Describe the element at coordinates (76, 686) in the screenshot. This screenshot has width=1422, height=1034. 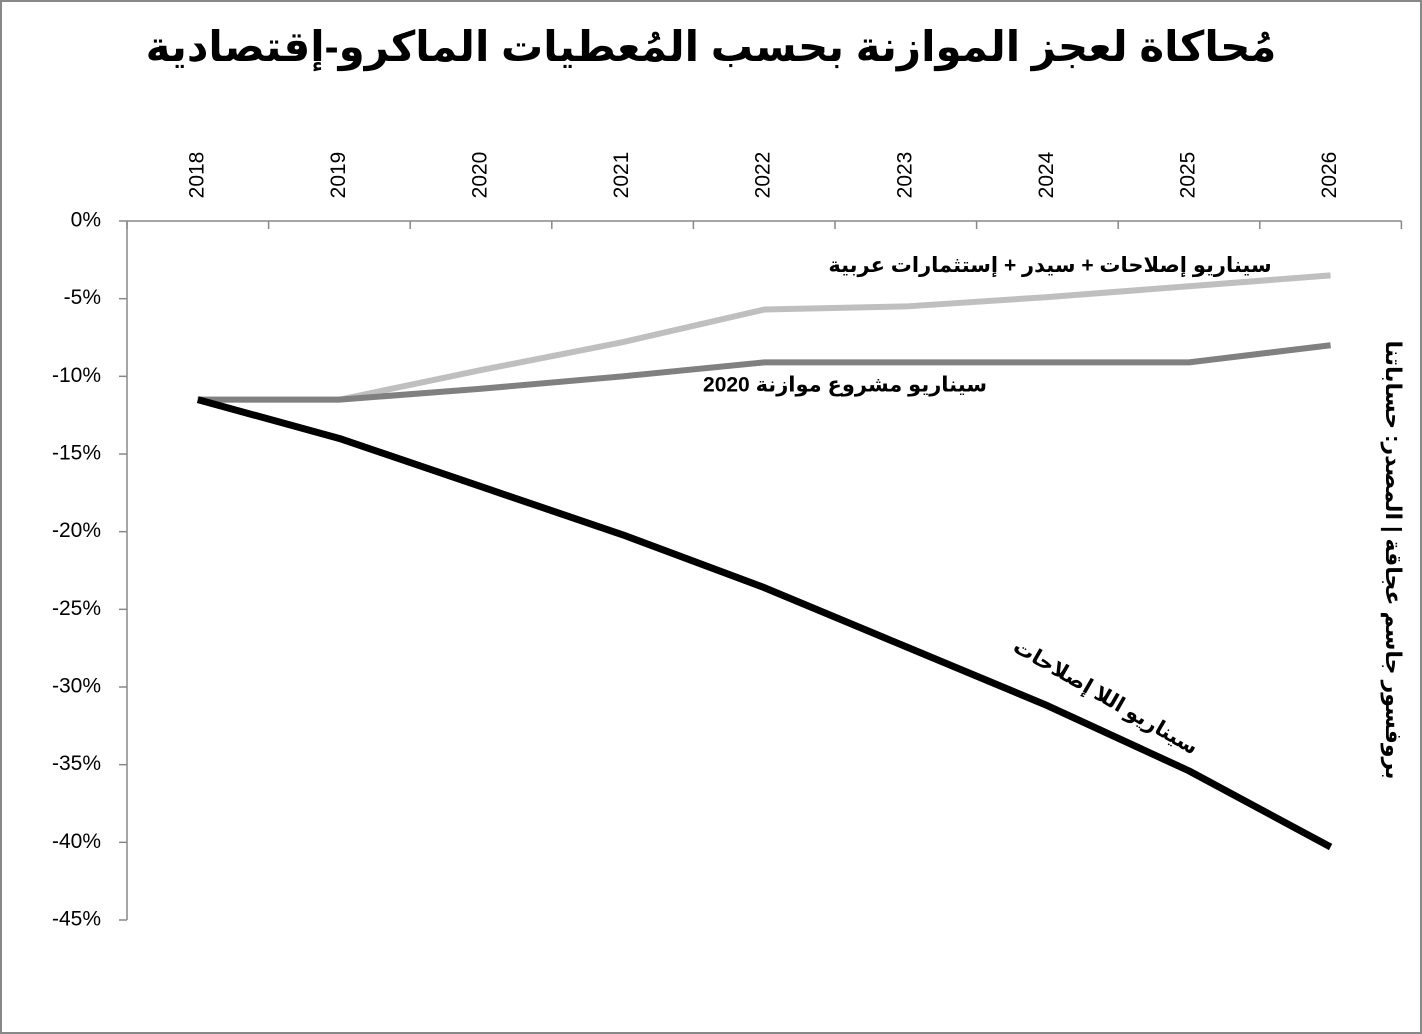
I see `y-tick-label: -30%` at that location.